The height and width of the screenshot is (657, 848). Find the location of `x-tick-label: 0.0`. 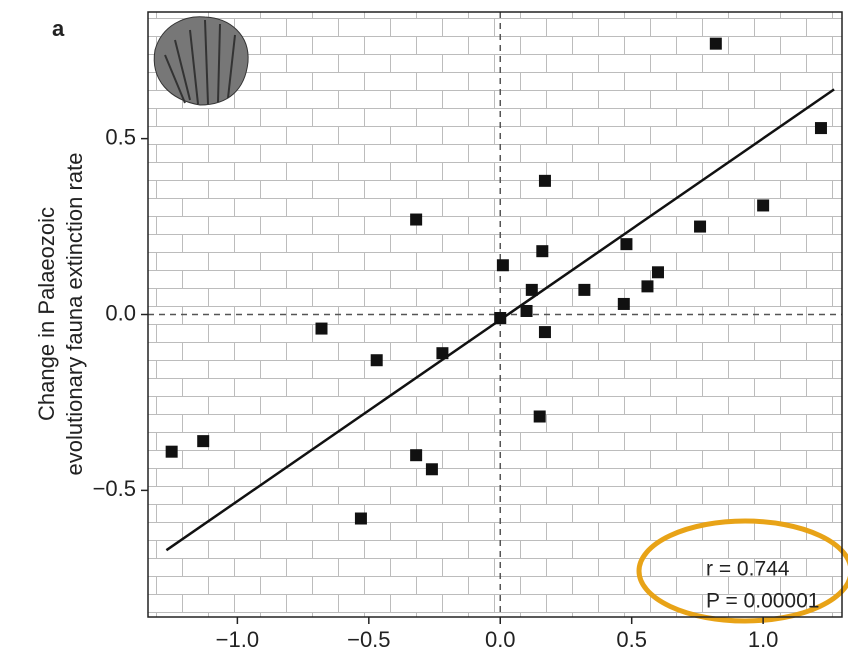

x-tick-label: 0.0 is located at coordinates (500, 639).